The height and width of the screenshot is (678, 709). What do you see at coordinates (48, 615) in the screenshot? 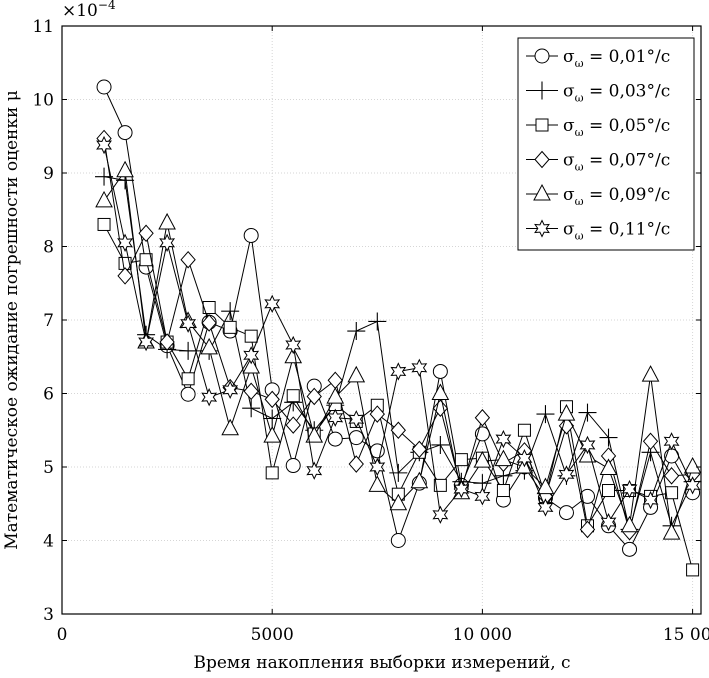
I see `y-tick-label: 3` at bounding box center [48, 615].